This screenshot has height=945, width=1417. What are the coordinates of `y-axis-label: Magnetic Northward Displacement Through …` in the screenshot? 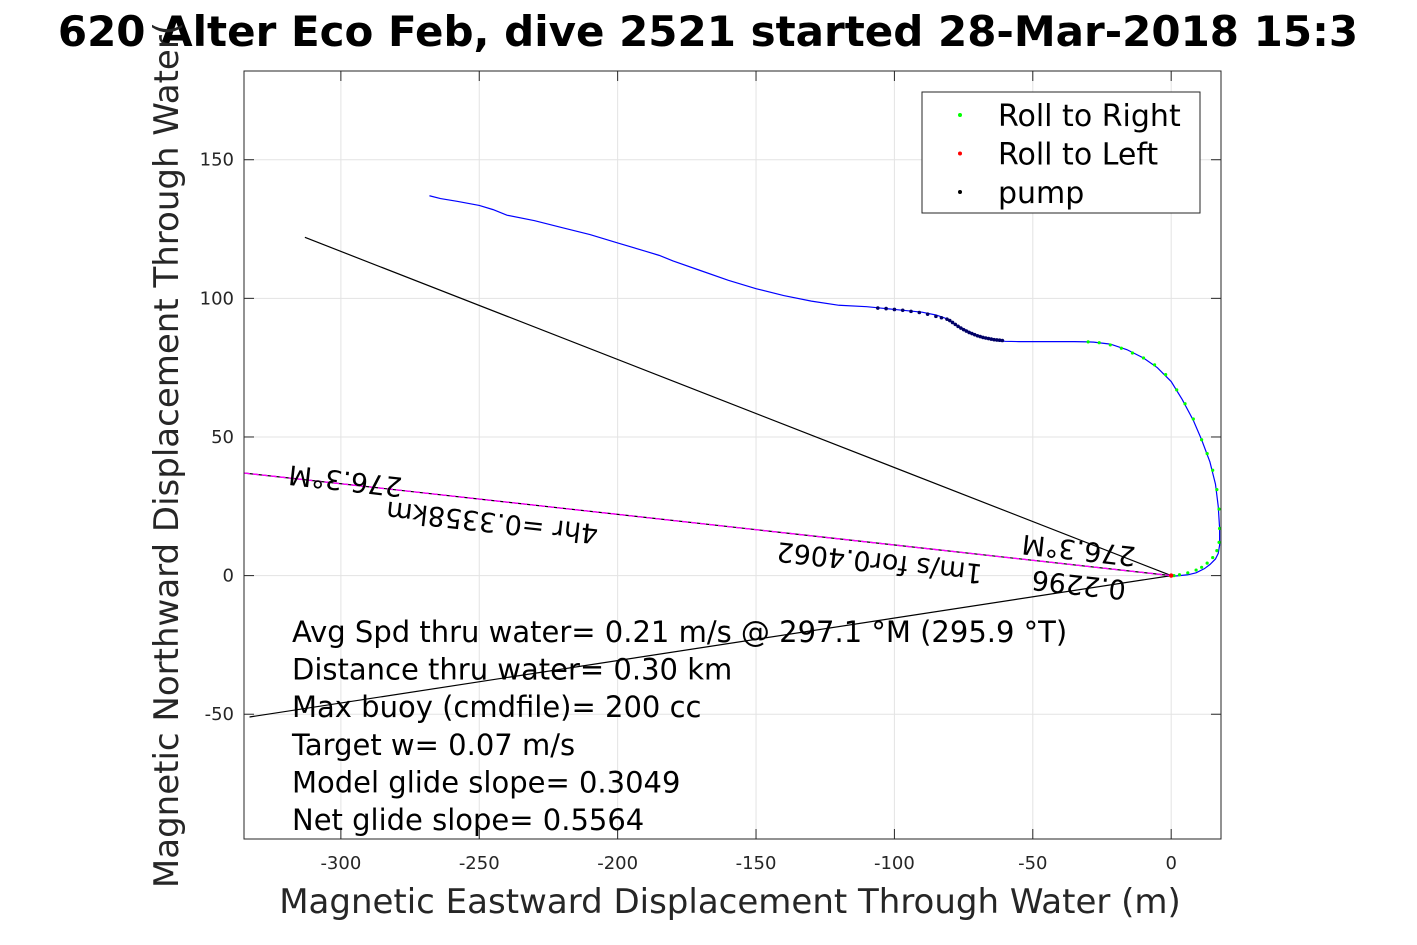 It's located at (167, 455).